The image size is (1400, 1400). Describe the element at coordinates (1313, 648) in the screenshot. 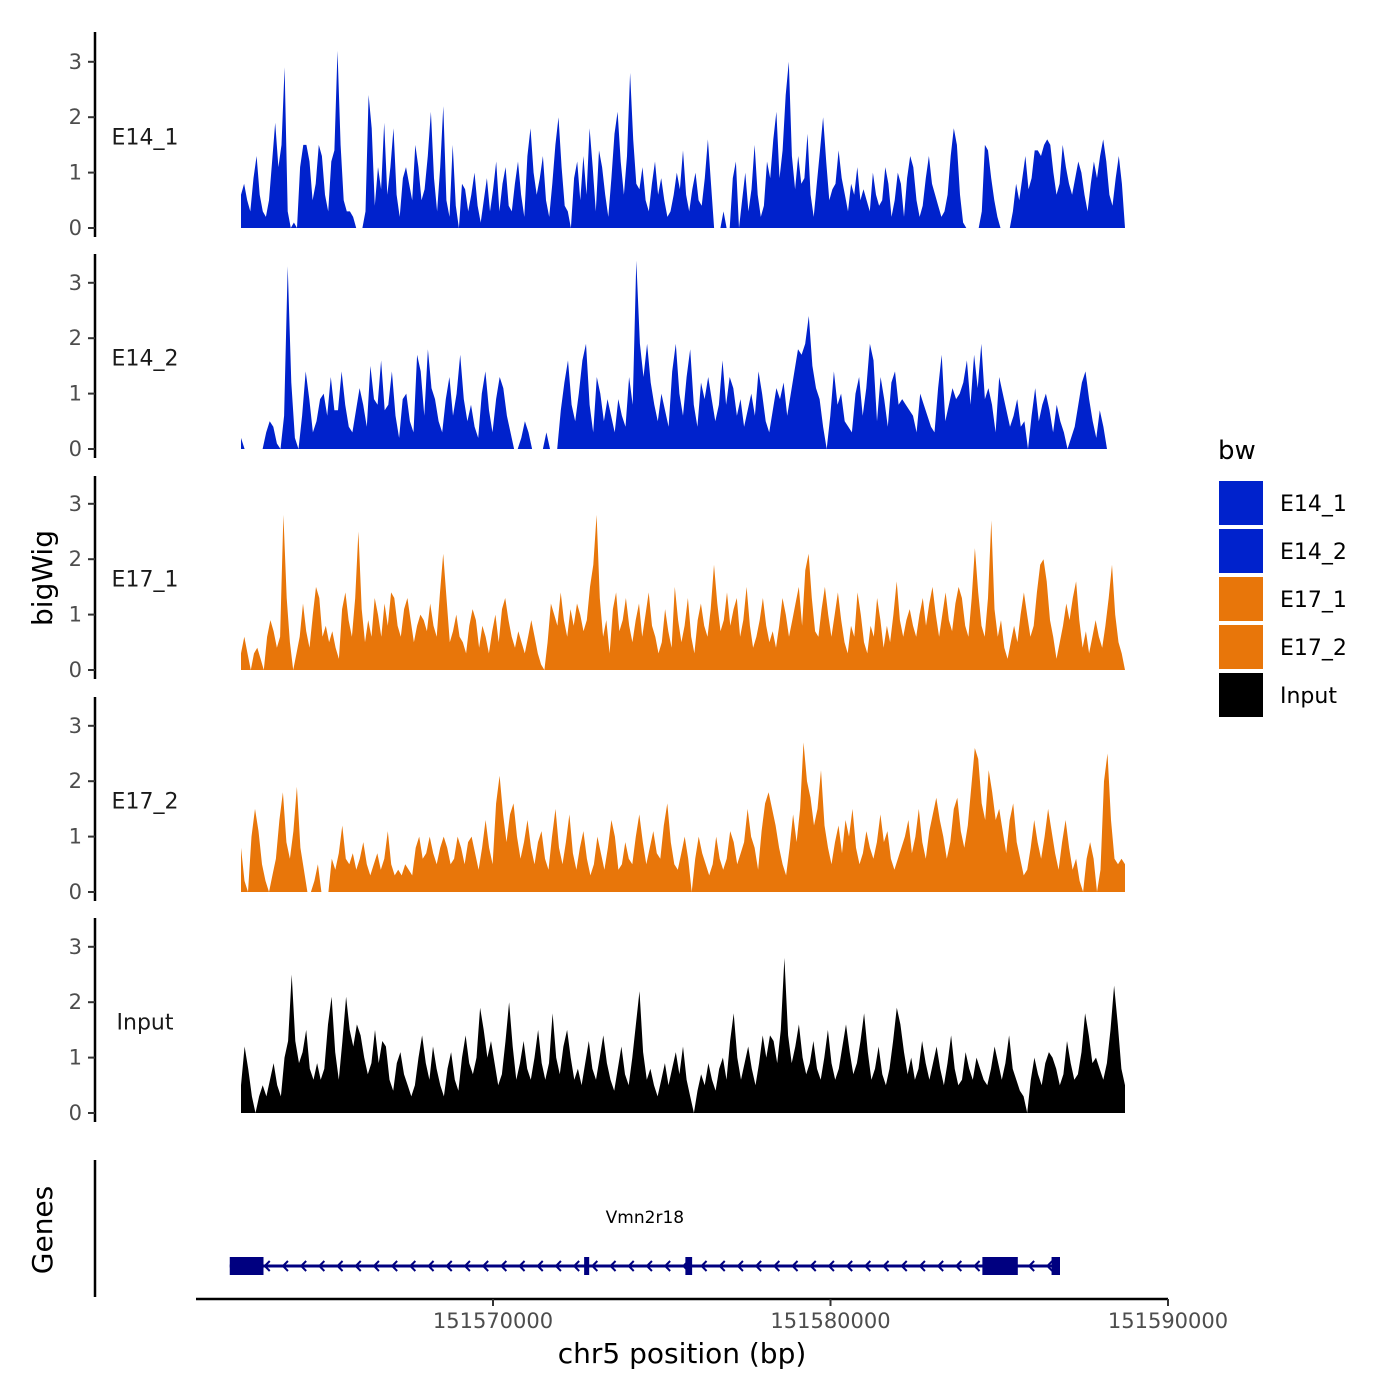

I see `legend-label: E17_2` at that location.